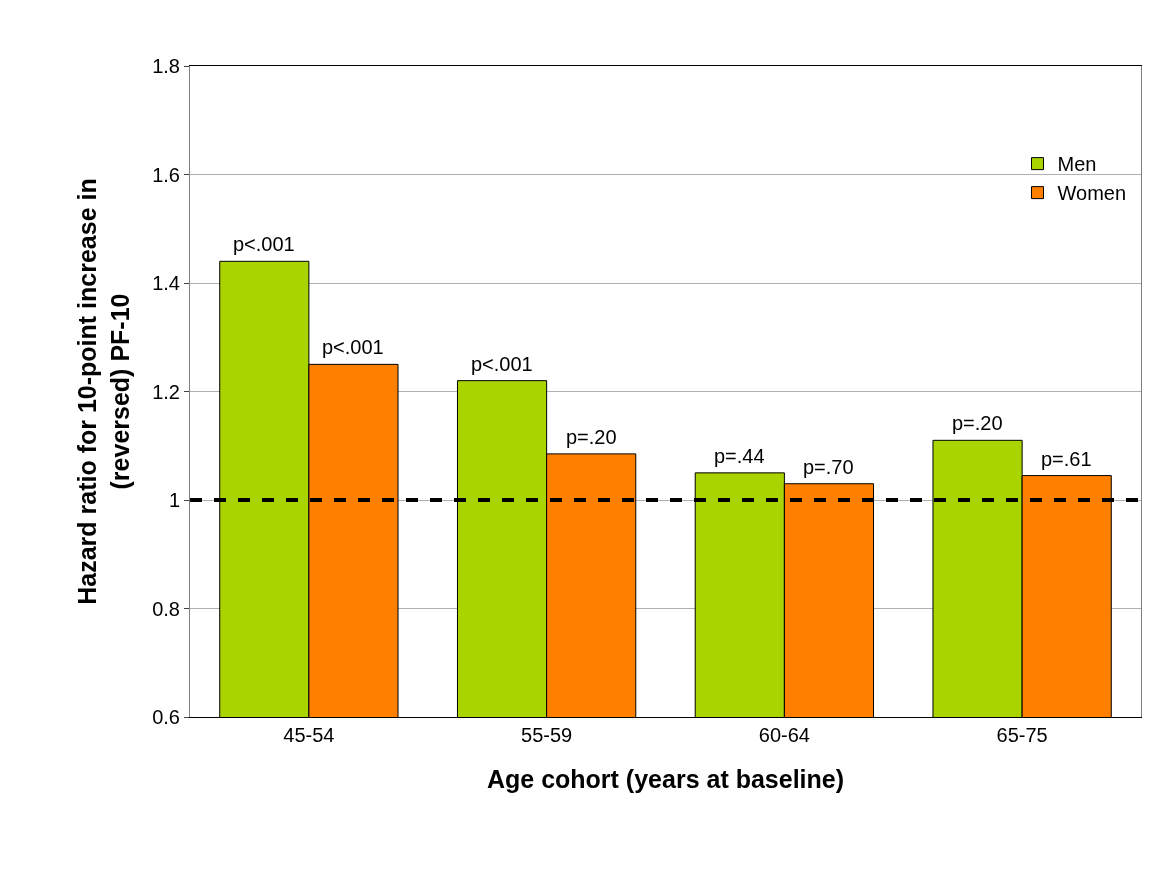 Image resolution: width=1151 pixels, height=873 pixels. I want to click on y-tick-label: 1.8, so click(166, 66).